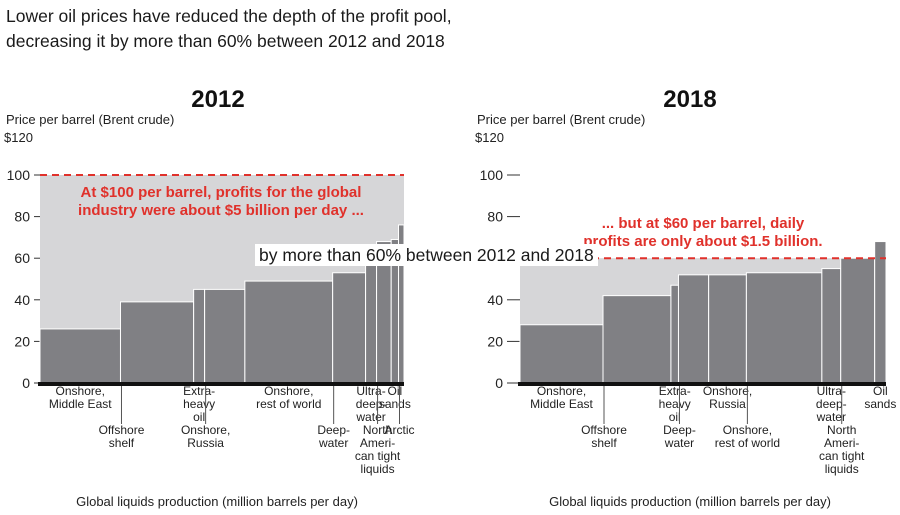  I want to click on price-annotation: profits are only about $1.5 billion., so click(702, 241).